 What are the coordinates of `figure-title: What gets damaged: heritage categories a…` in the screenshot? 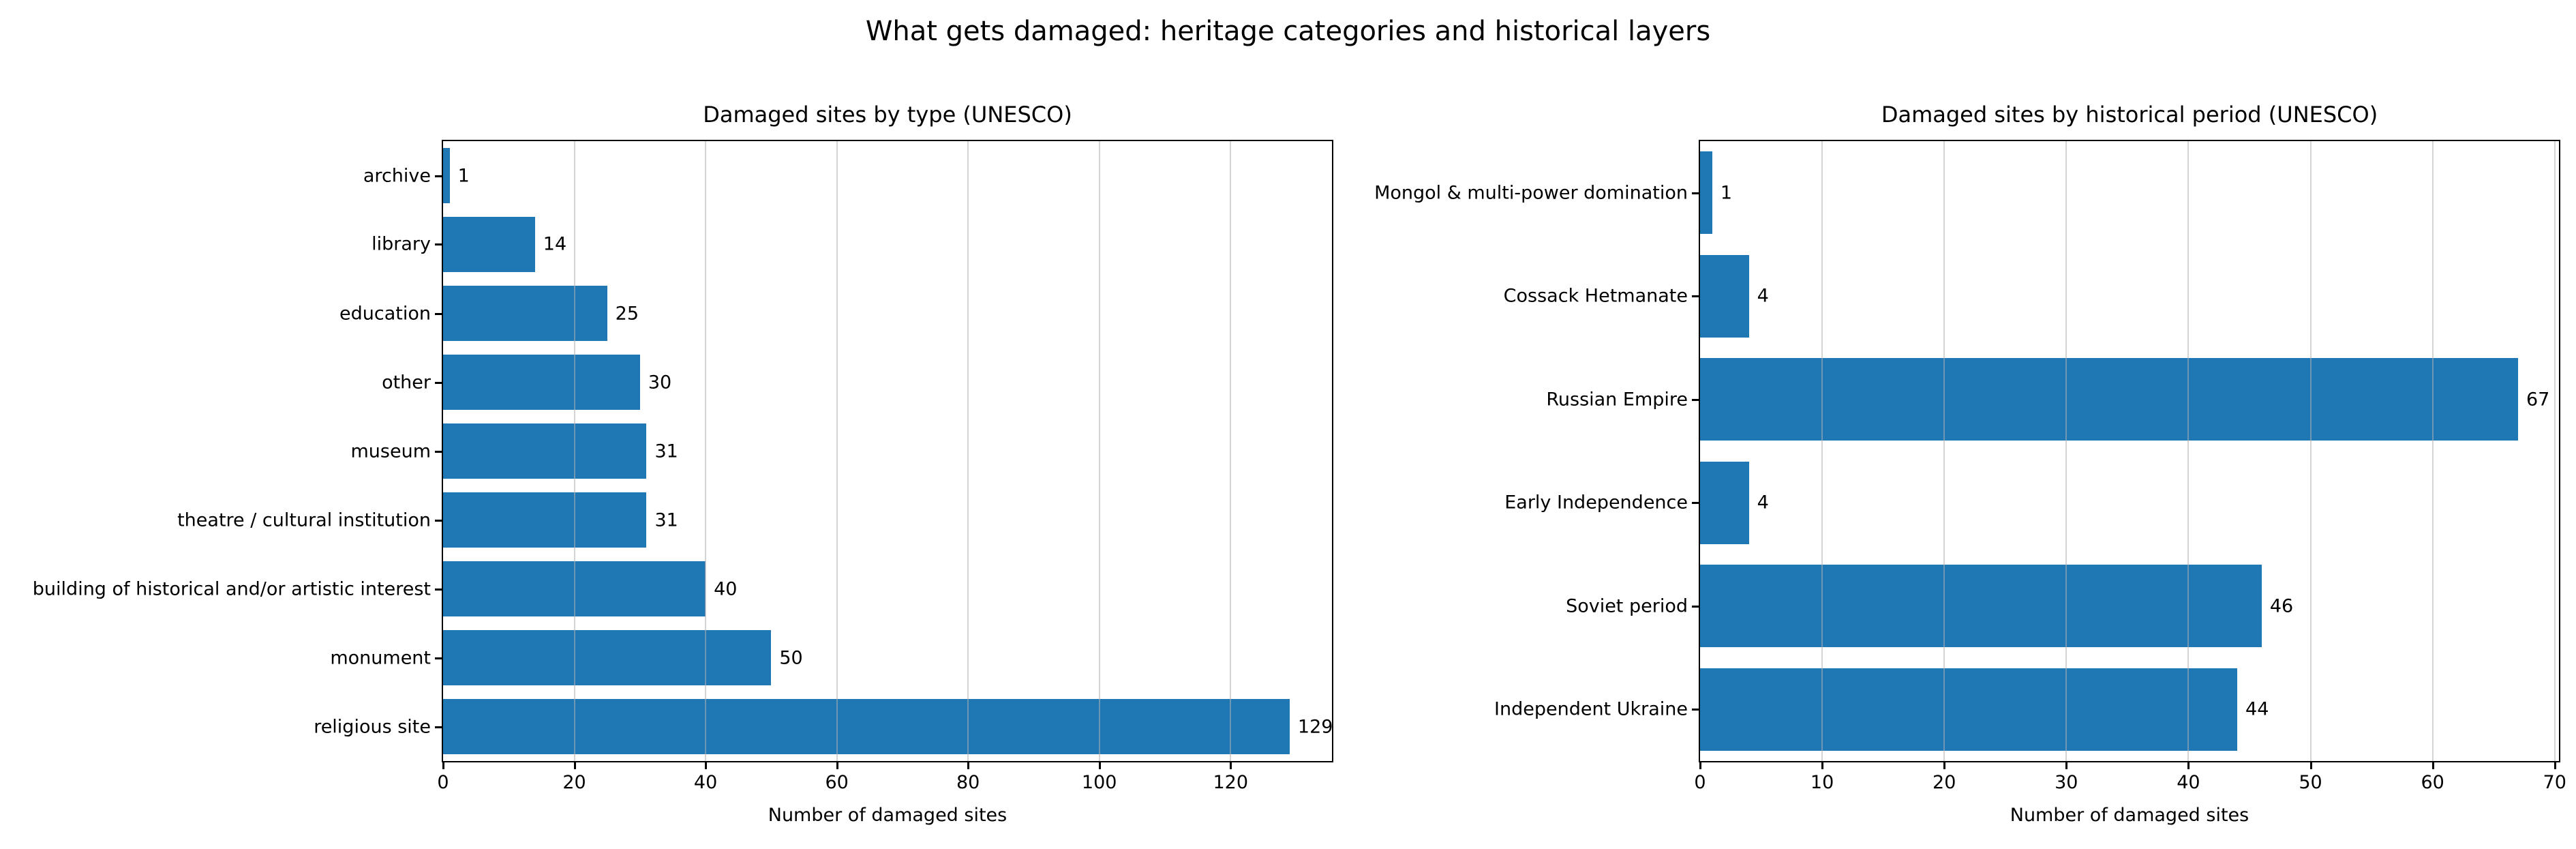 It's located at (1288, 31).